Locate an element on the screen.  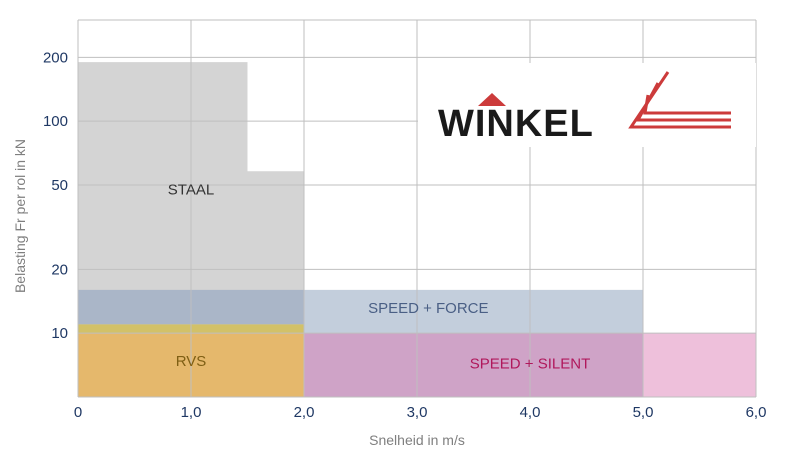
logo-stripes-icon is located at coordinates (679, 100).